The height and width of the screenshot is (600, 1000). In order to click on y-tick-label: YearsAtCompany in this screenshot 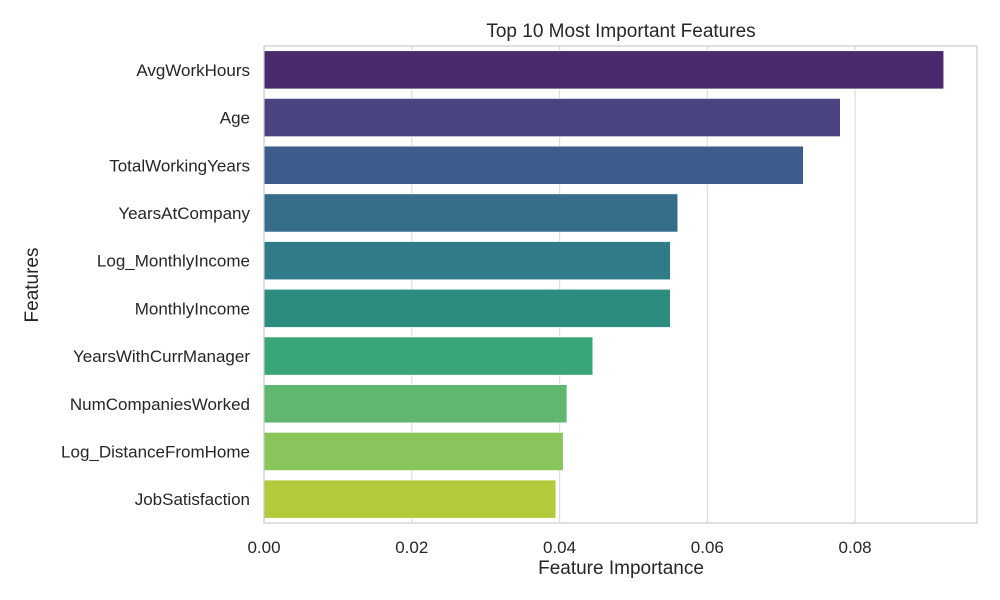, I will do `click(184, 213)`.